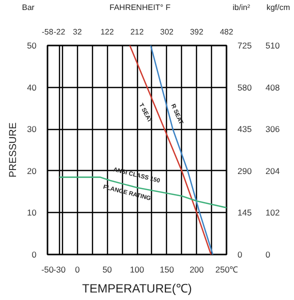 This screenshot has width=294, height=300. What do you see at coordinates (34, 255) in the screenshot?
I see `y-tick-label: 0` at bounding box center [34, 255].